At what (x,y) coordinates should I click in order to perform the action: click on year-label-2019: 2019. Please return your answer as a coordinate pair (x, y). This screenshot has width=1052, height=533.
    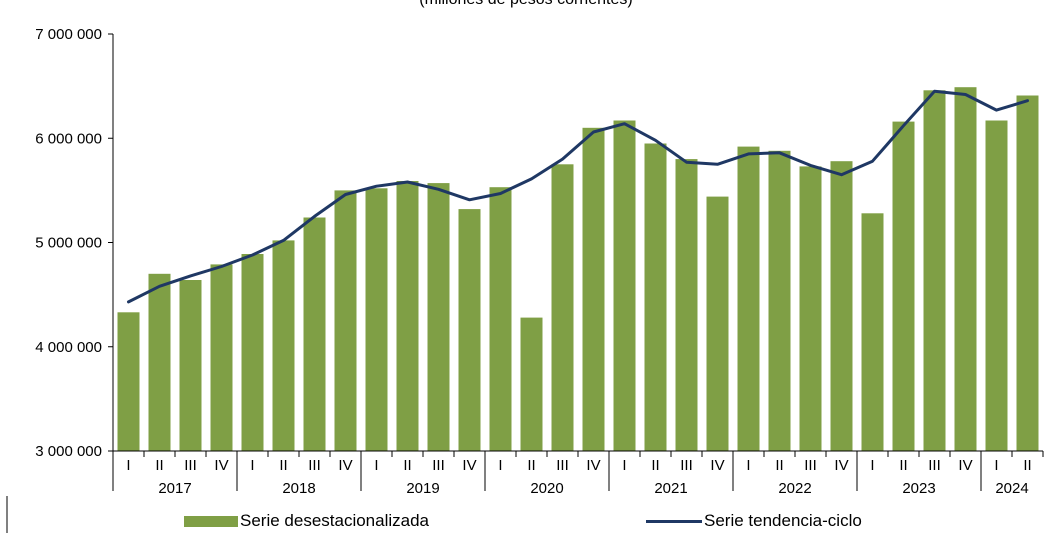
    Looking at the image, I should click on (422, 488).